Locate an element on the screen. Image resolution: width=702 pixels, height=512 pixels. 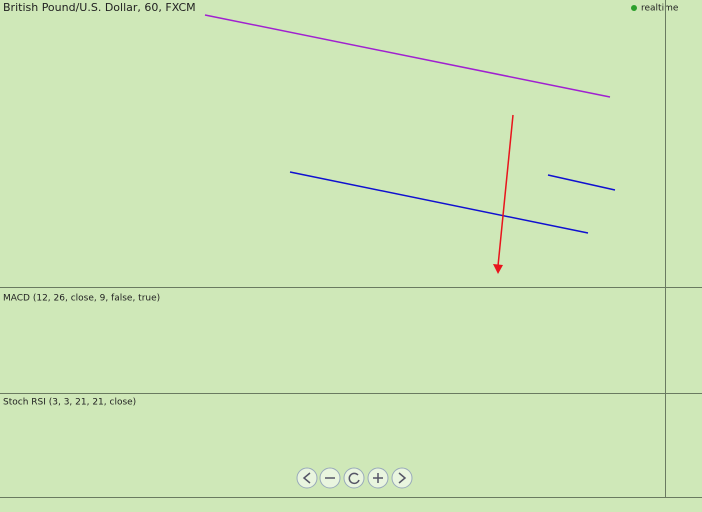
support-trendline is located at coordinates (439, 202).